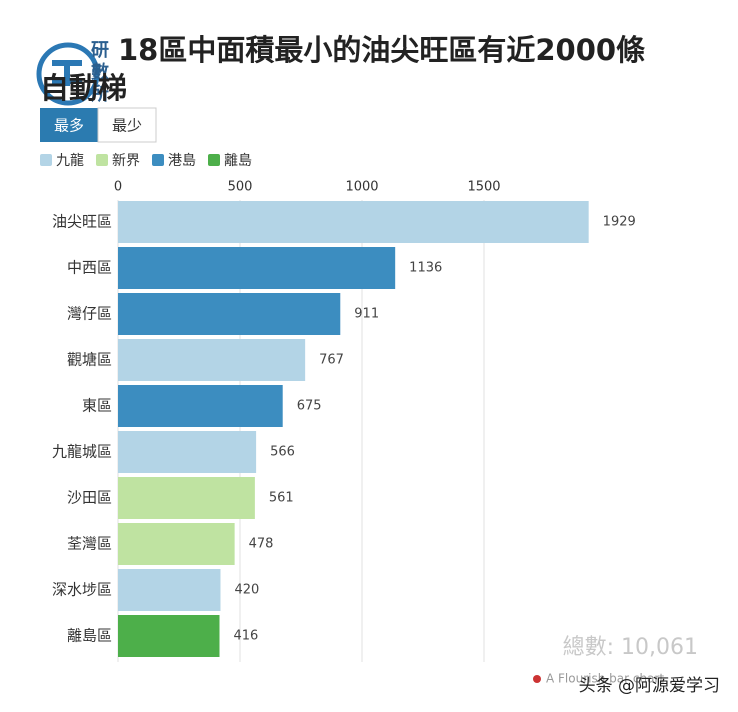  Describe the element at coordinates (82, 222) in the screenshot. I see `y-tick-label: 油尖旺區` at that location.